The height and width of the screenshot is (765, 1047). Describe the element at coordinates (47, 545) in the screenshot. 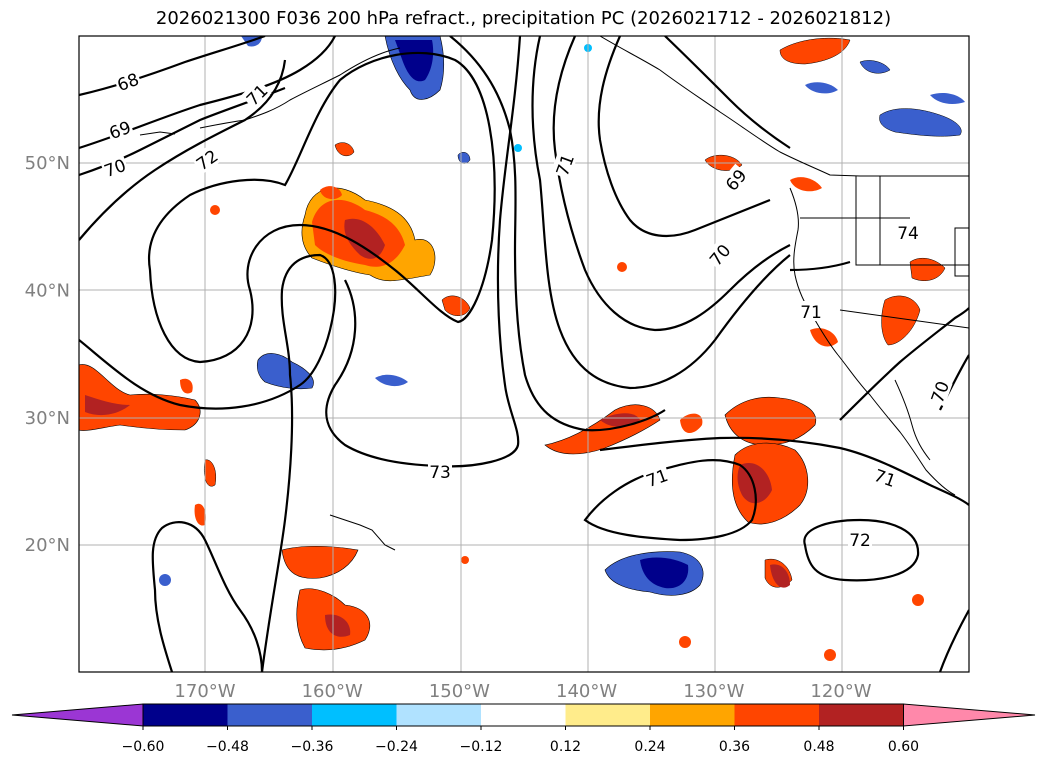

I see `lat-tick-label: 20°N` at that location.